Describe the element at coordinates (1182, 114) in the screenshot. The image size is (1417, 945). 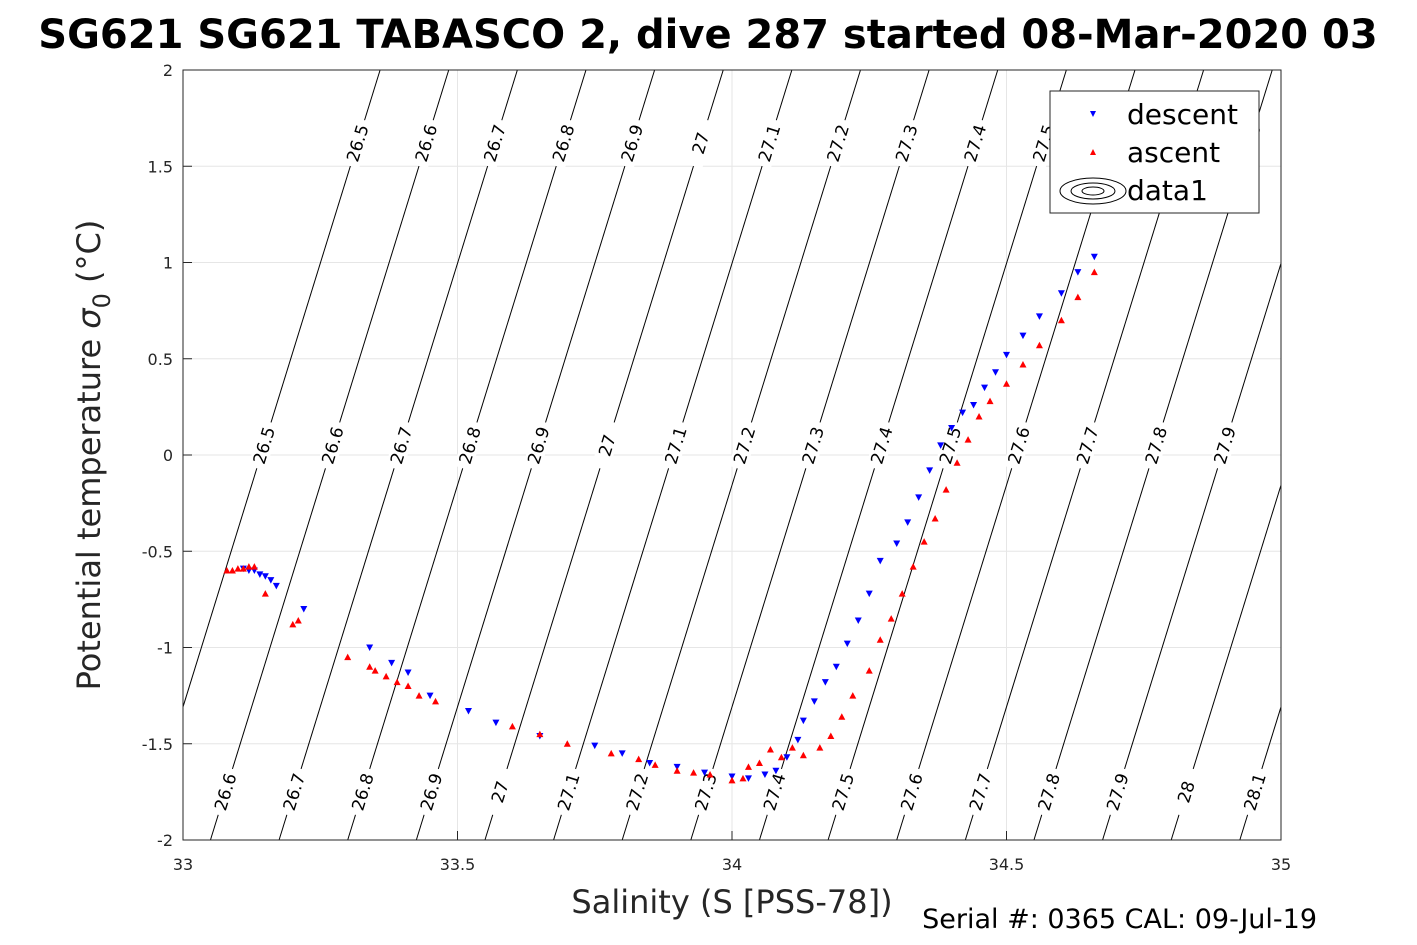
I see `legend-descent-label: descent` at that location.